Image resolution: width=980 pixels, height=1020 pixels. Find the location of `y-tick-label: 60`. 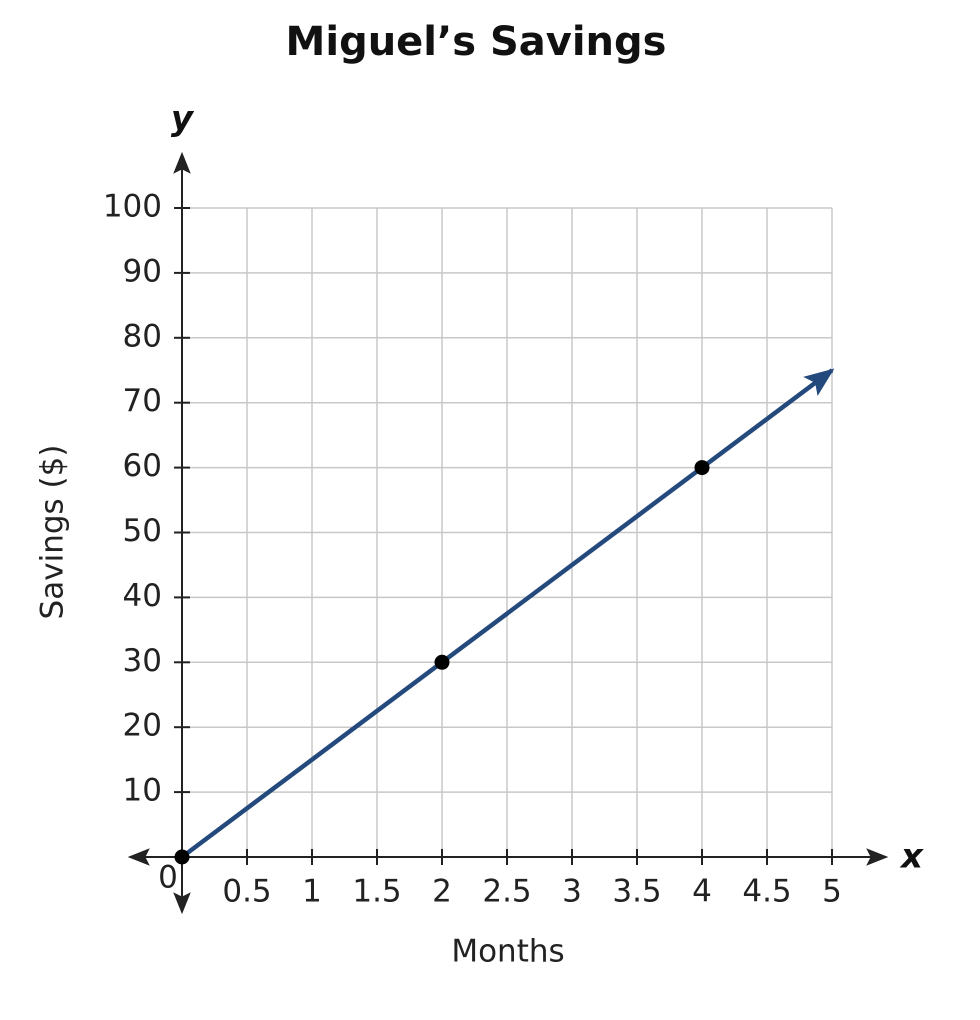

y-tick-label: 60 is located at coordinates (142, 466).